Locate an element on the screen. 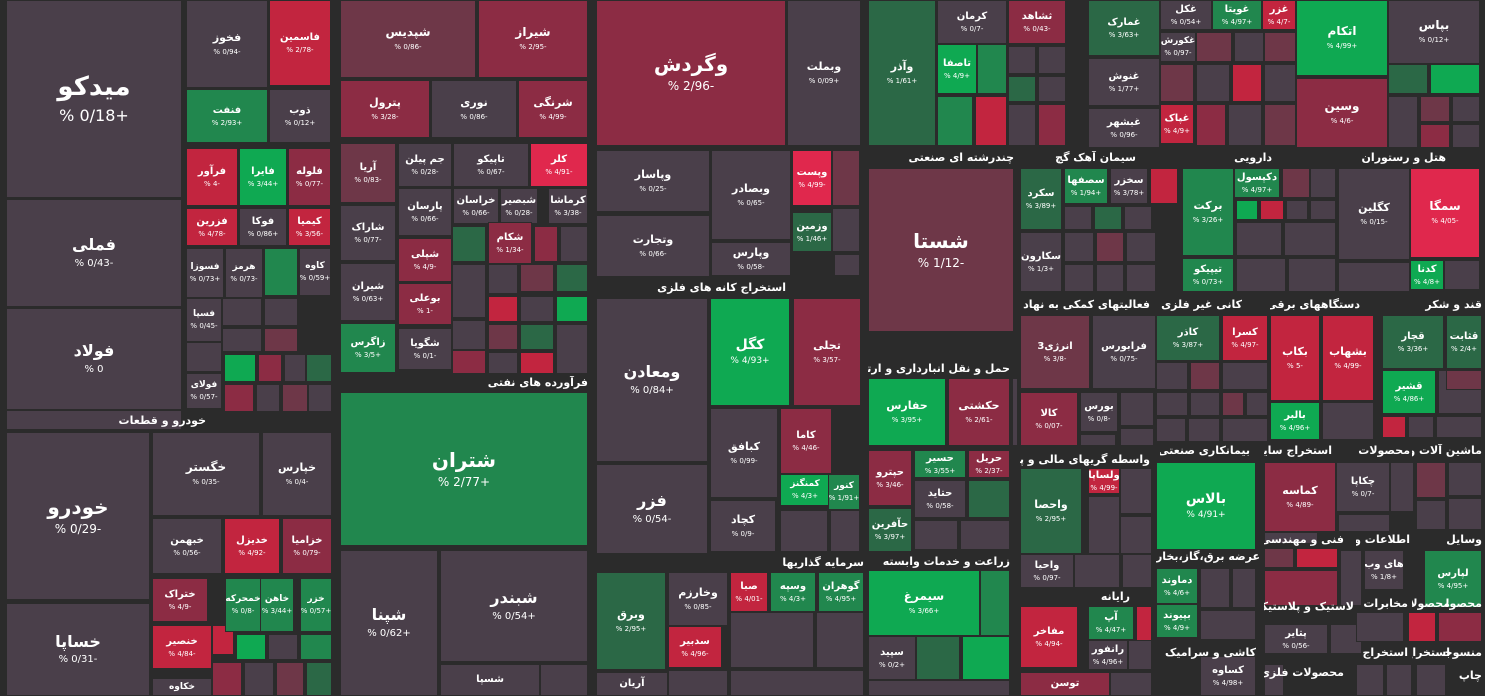 The height and width of the screenshot is (696, 1485). stock-tile: قشیر +4/86 % is located at coordinates (1409, 392).